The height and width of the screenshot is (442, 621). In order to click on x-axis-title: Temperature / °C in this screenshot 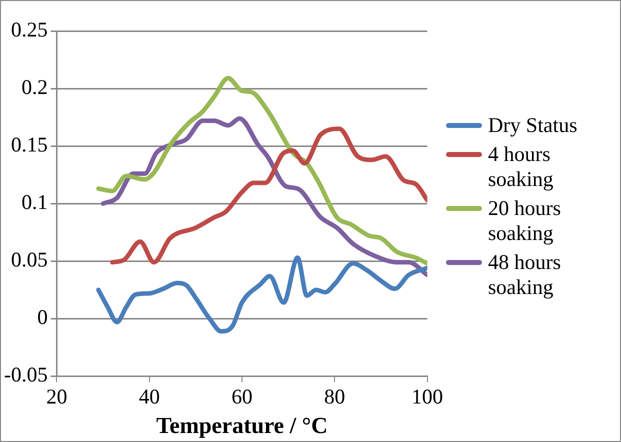, I will do `click(242, 425)`.